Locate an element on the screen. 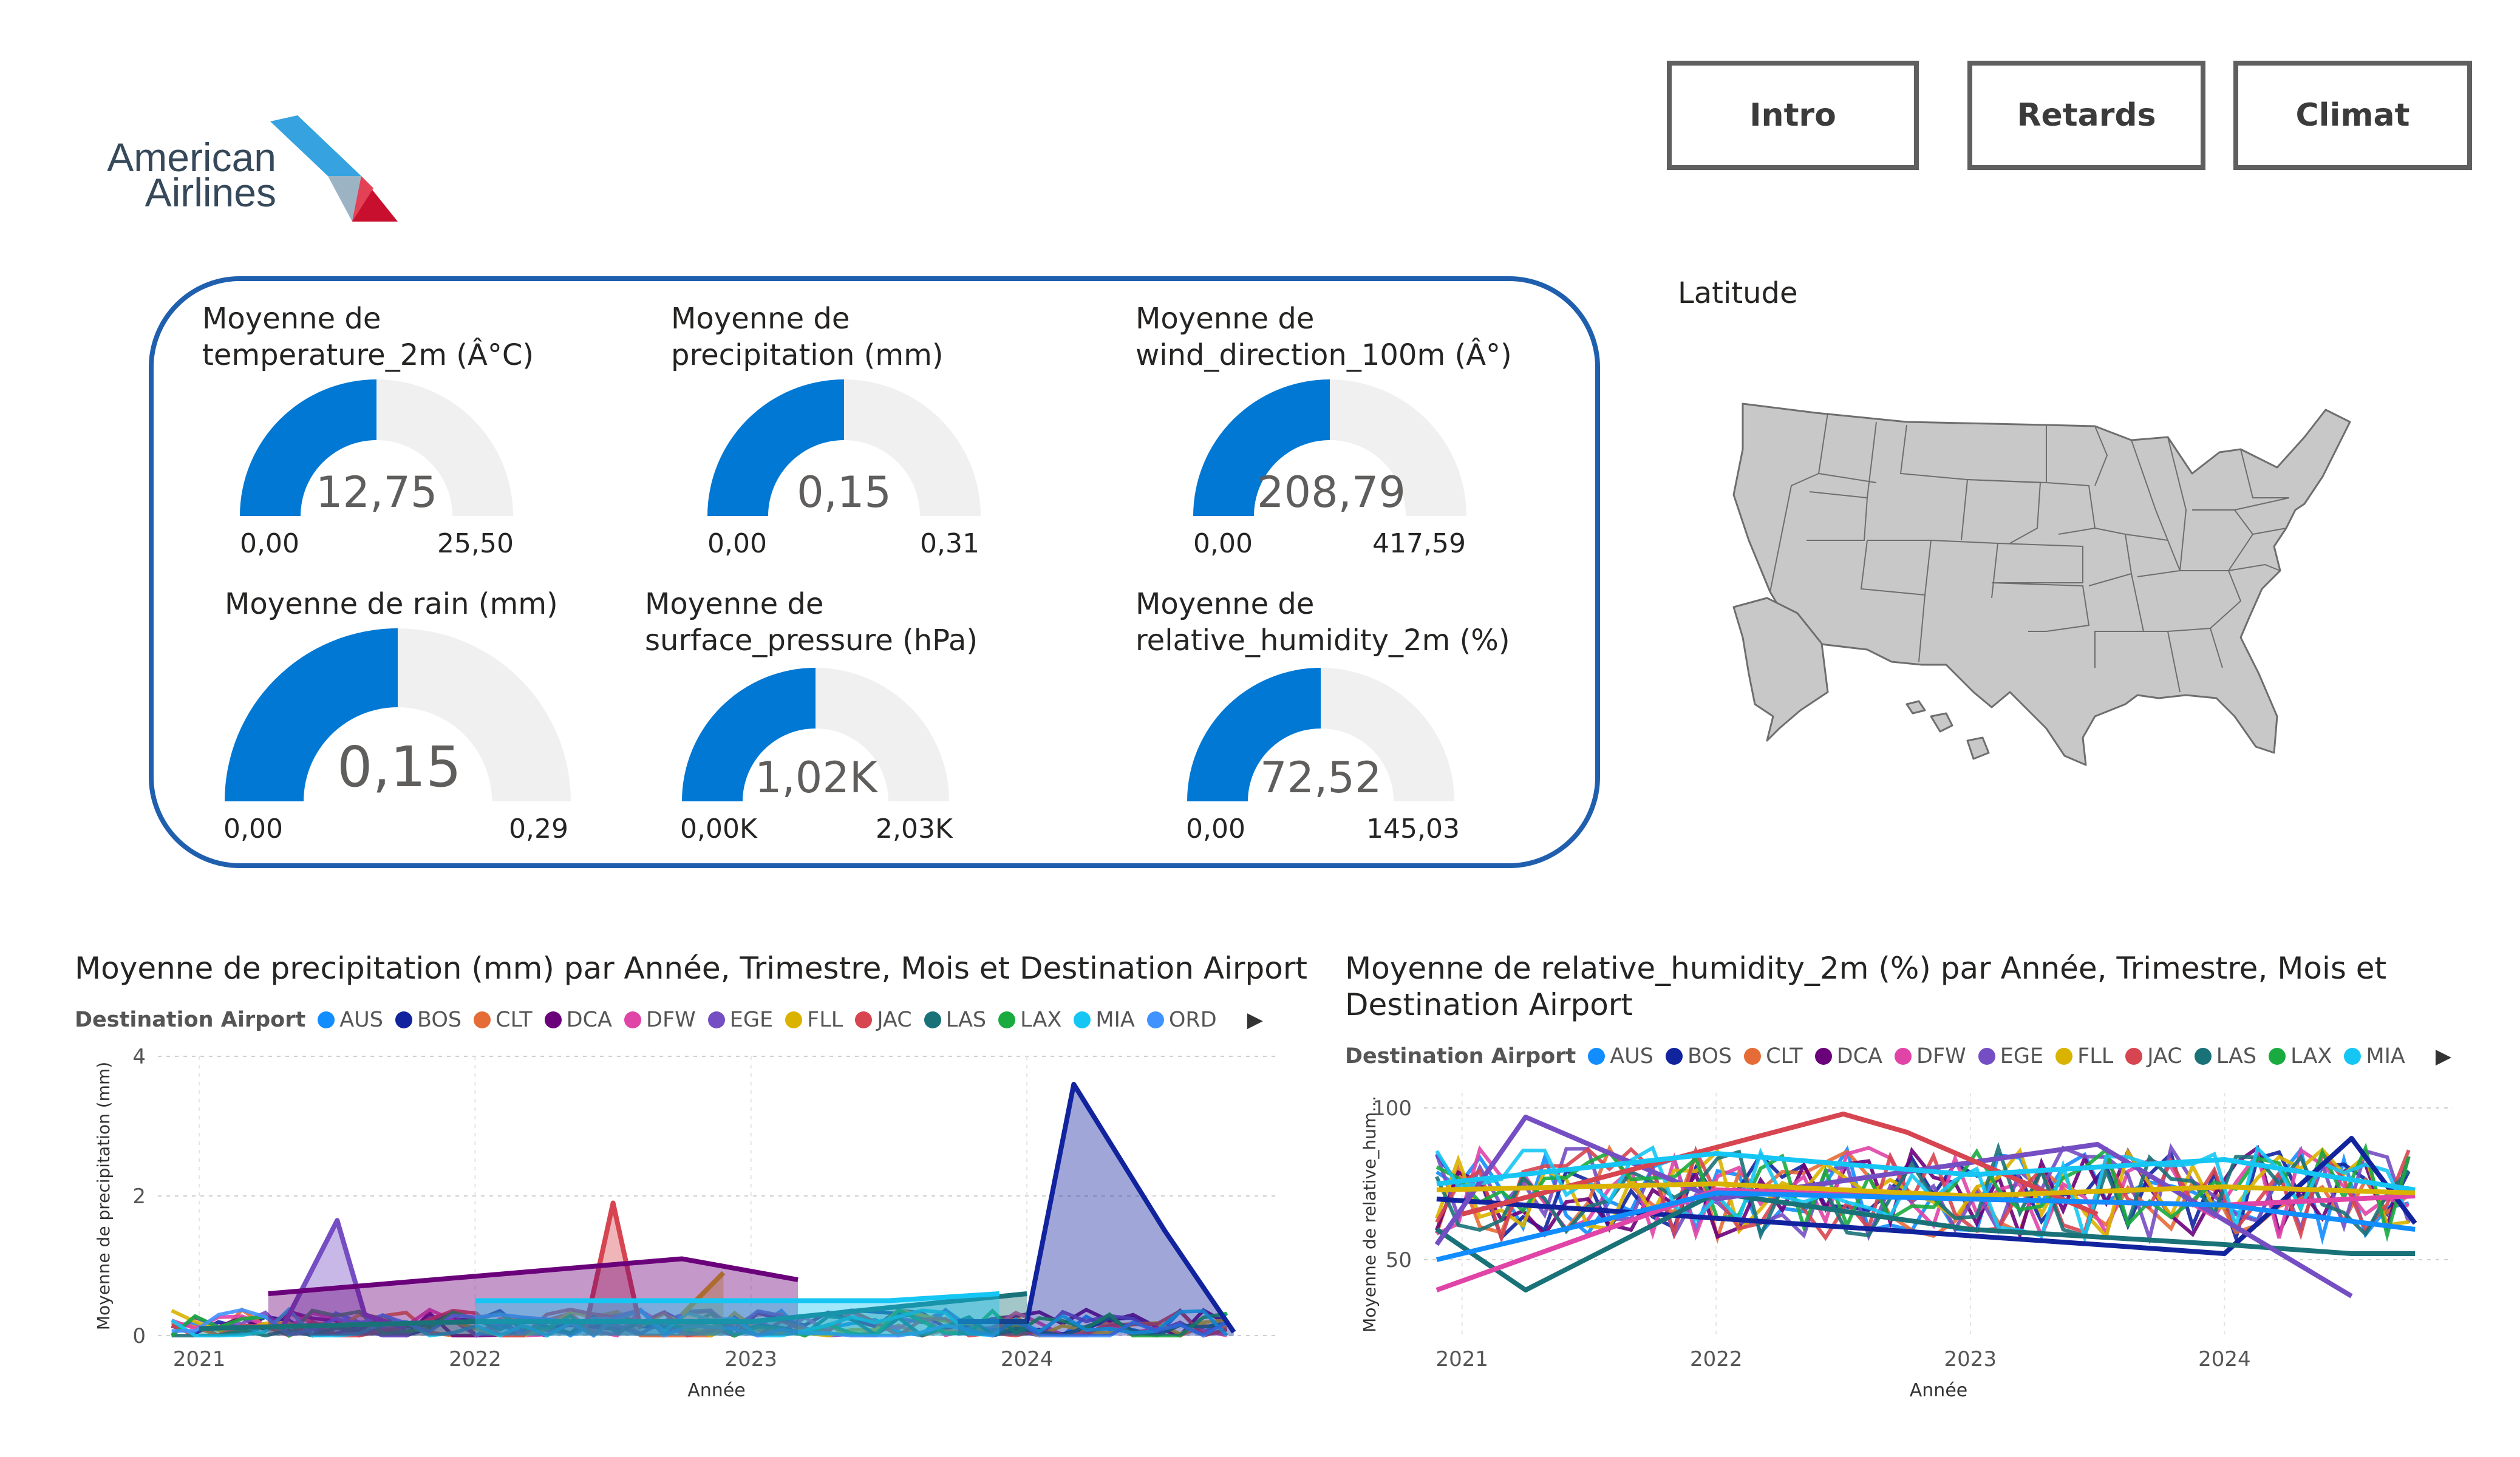 This screenshot has width=2520, height=1457. legend-label: AUS is located at coordinates (1631, 1056).